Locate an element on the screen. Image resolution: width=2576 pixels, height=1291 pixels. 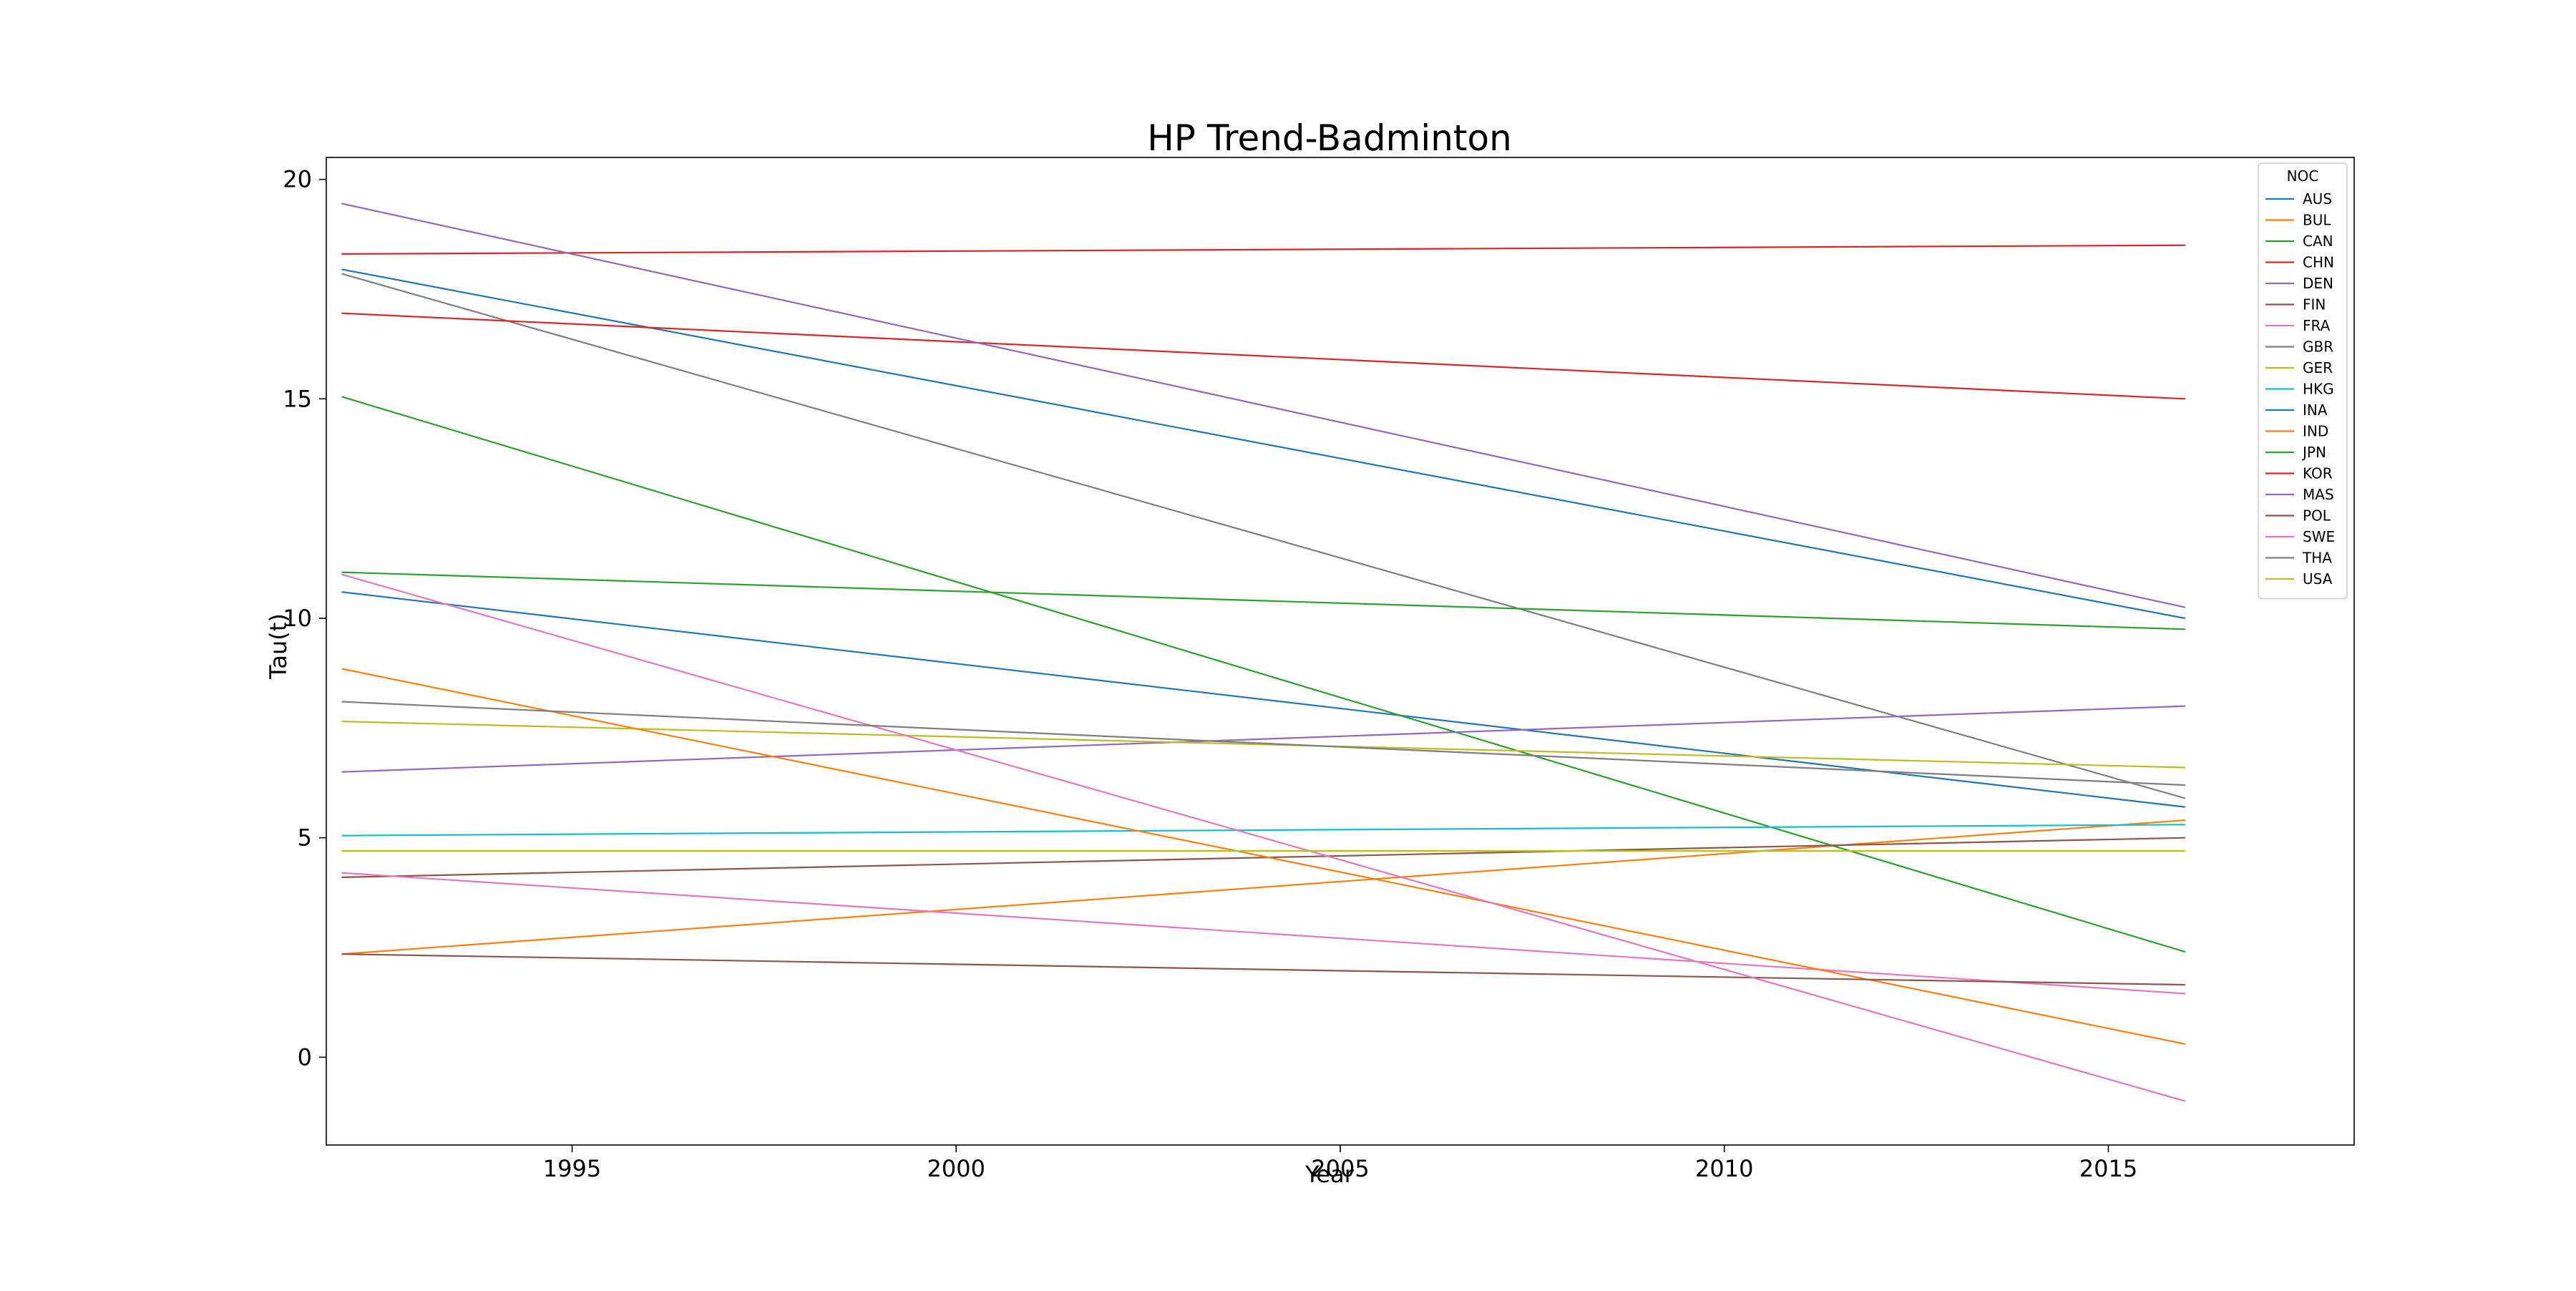
legend-label-fin: FIN is located at coordinates (2314, 304).